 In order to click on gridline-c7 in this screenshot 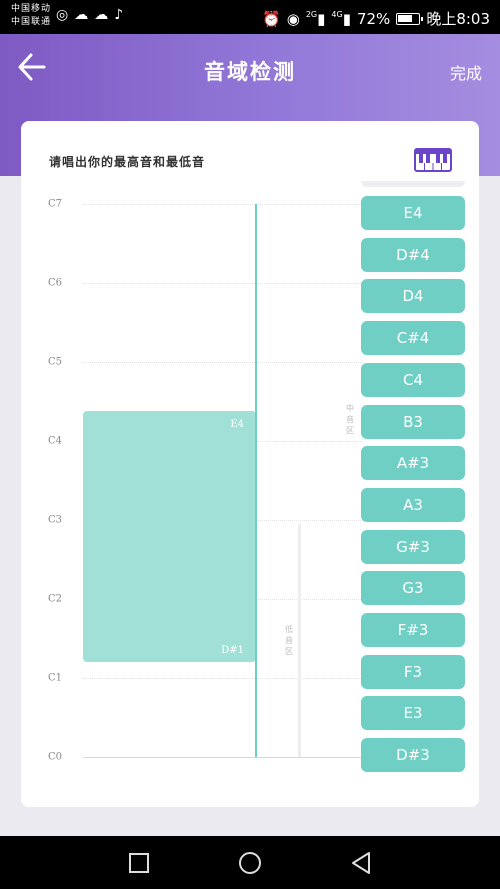, I will do `click(223, 204)`.